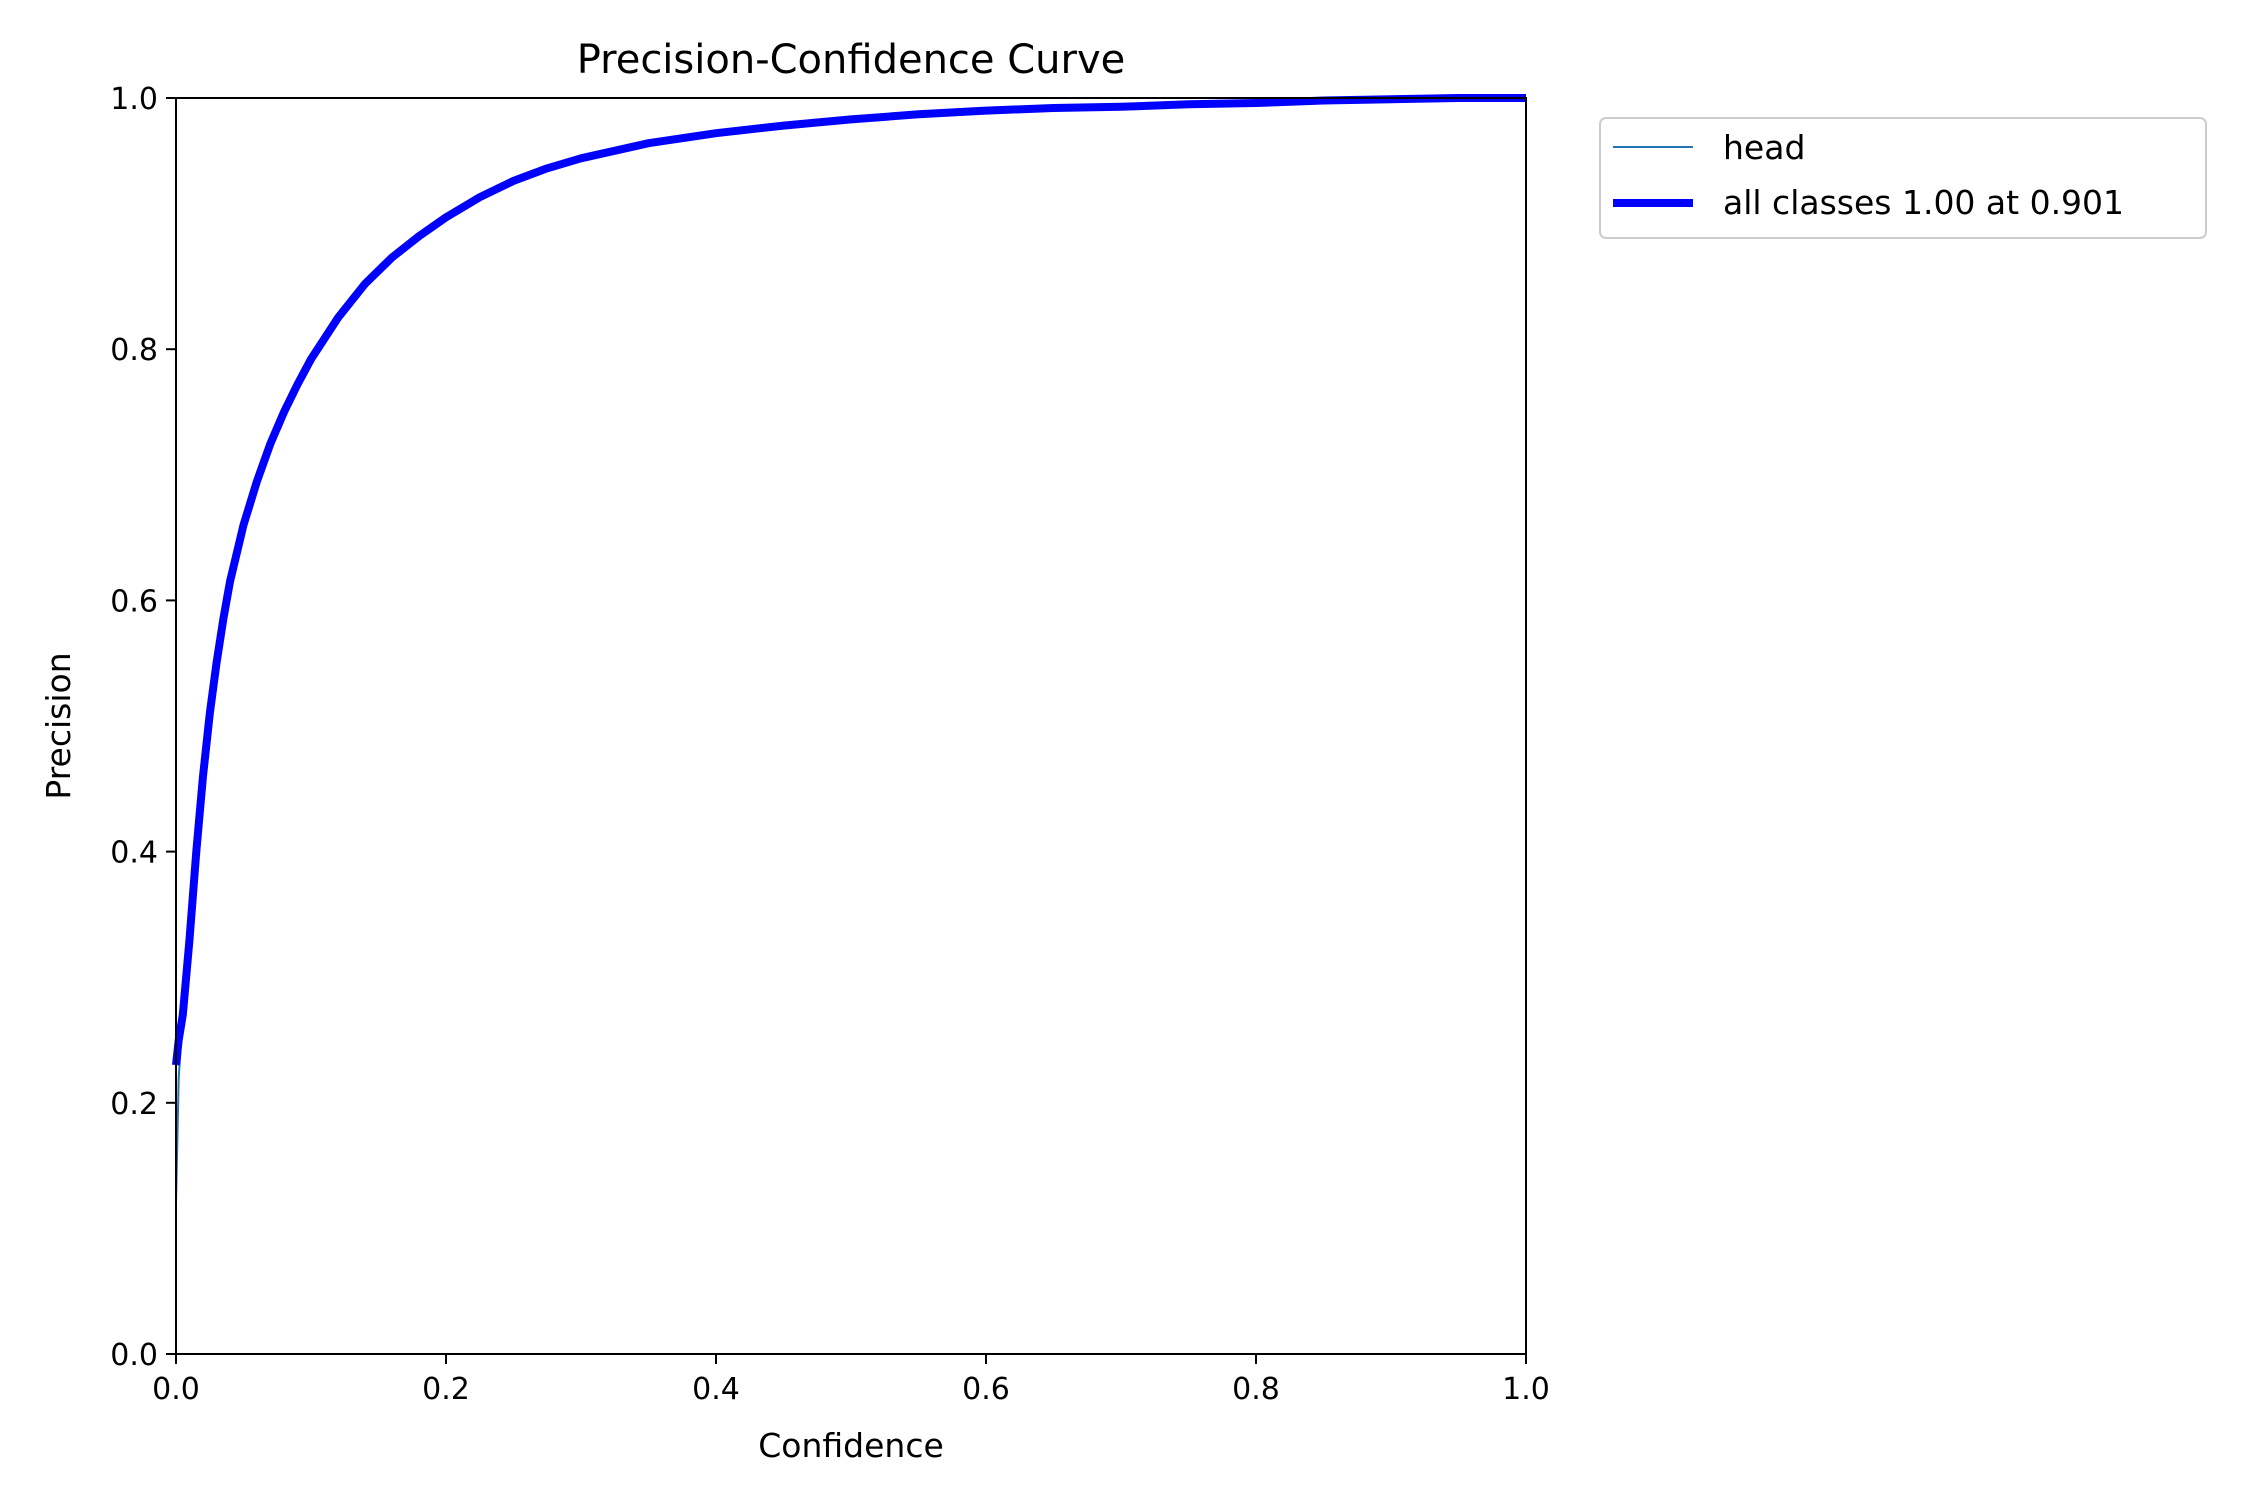 The height and width of the screenshot is (1500, 2250). What do you see at coordinates (1764, 147) in the screenshot?
I see `legend-label-head: head` at bounding box center [1764, 147].